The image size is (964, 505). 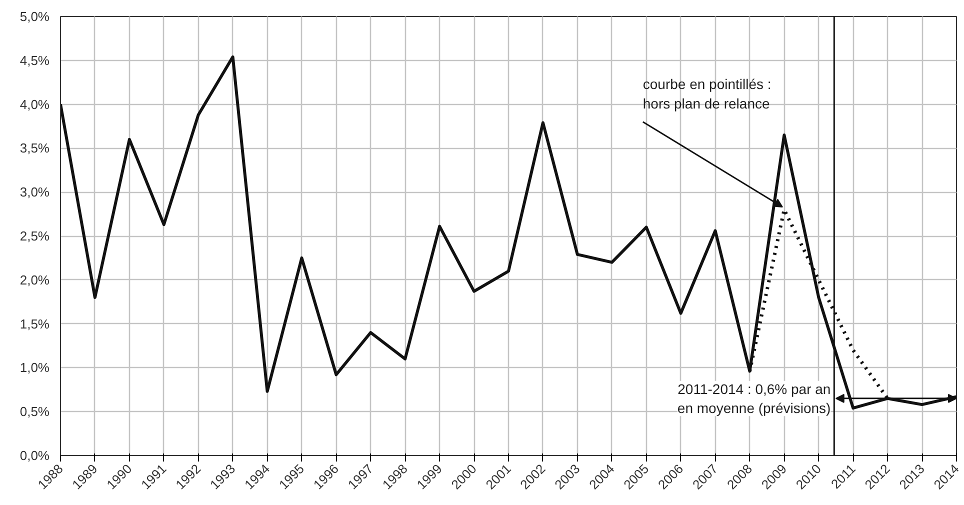 I want to click on y-tick-label: 3,5%, so click(x=35, y=148).